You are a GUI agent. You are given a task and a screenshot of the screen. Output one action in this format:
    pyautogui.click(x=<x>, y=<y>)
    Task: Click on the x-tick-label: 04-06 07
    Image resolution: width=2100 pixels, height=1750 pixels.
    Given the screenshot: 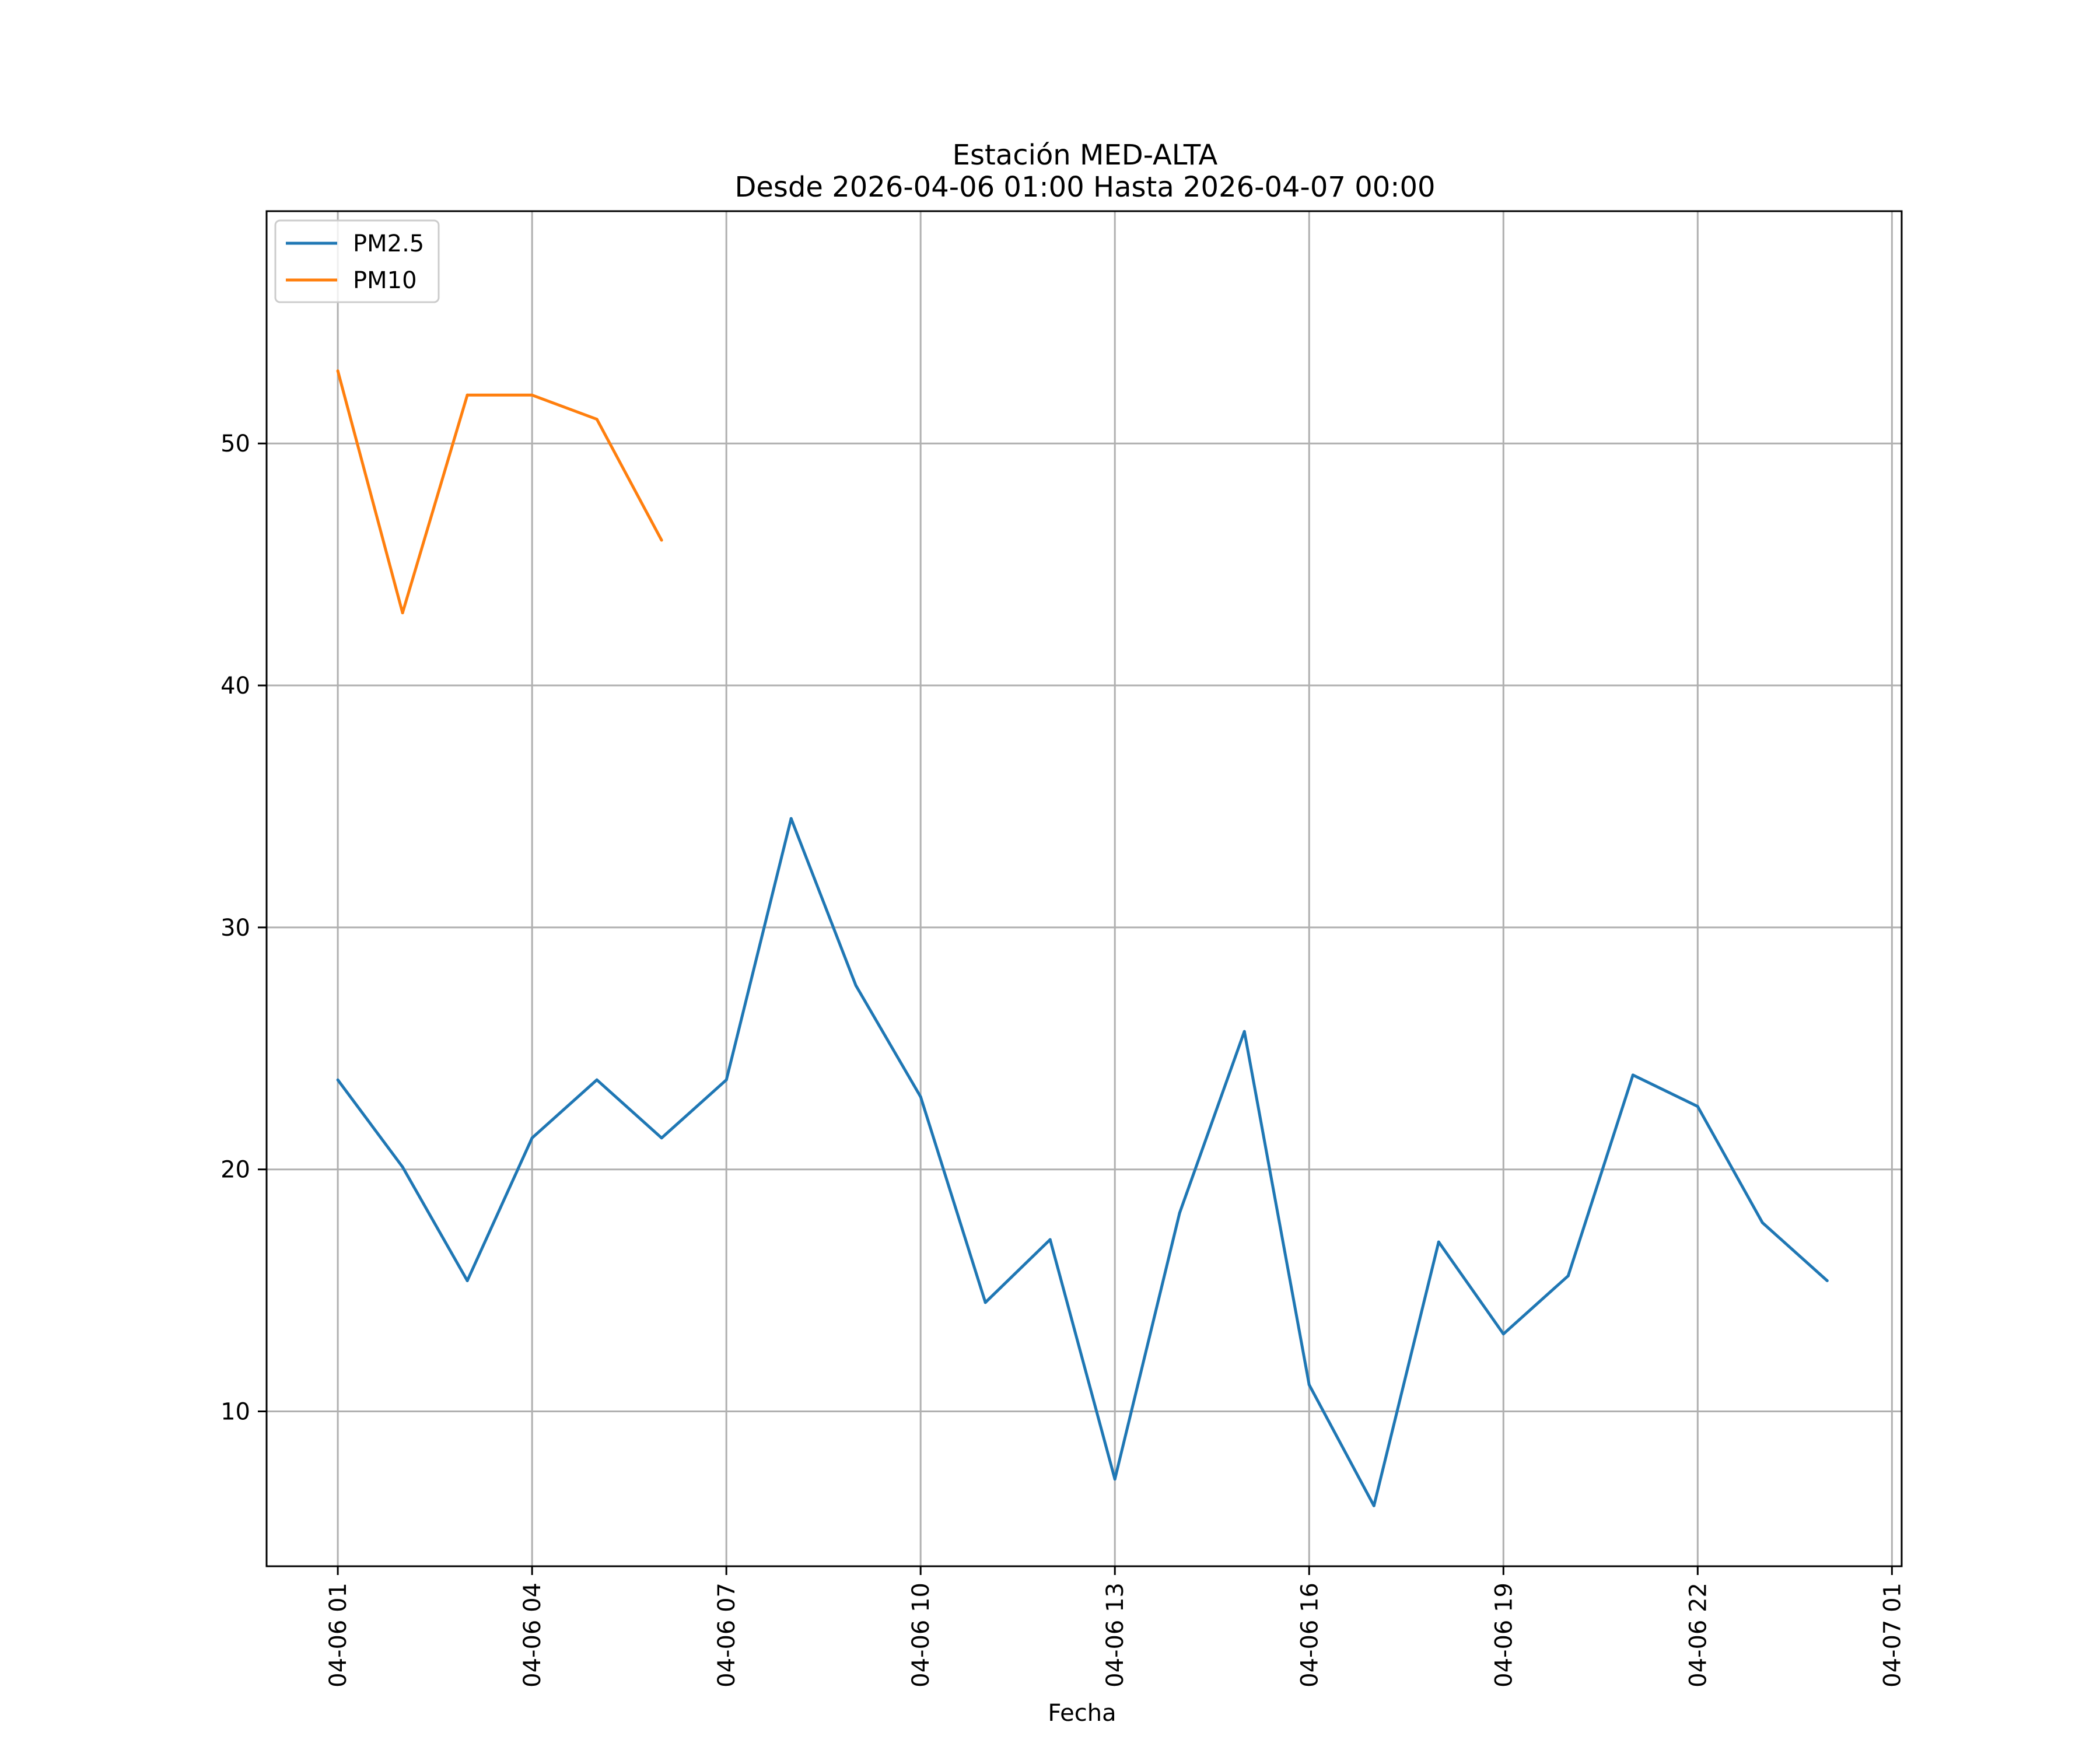 What is the action you would take?
    pyautogui.click(x=726, y=1636)
    